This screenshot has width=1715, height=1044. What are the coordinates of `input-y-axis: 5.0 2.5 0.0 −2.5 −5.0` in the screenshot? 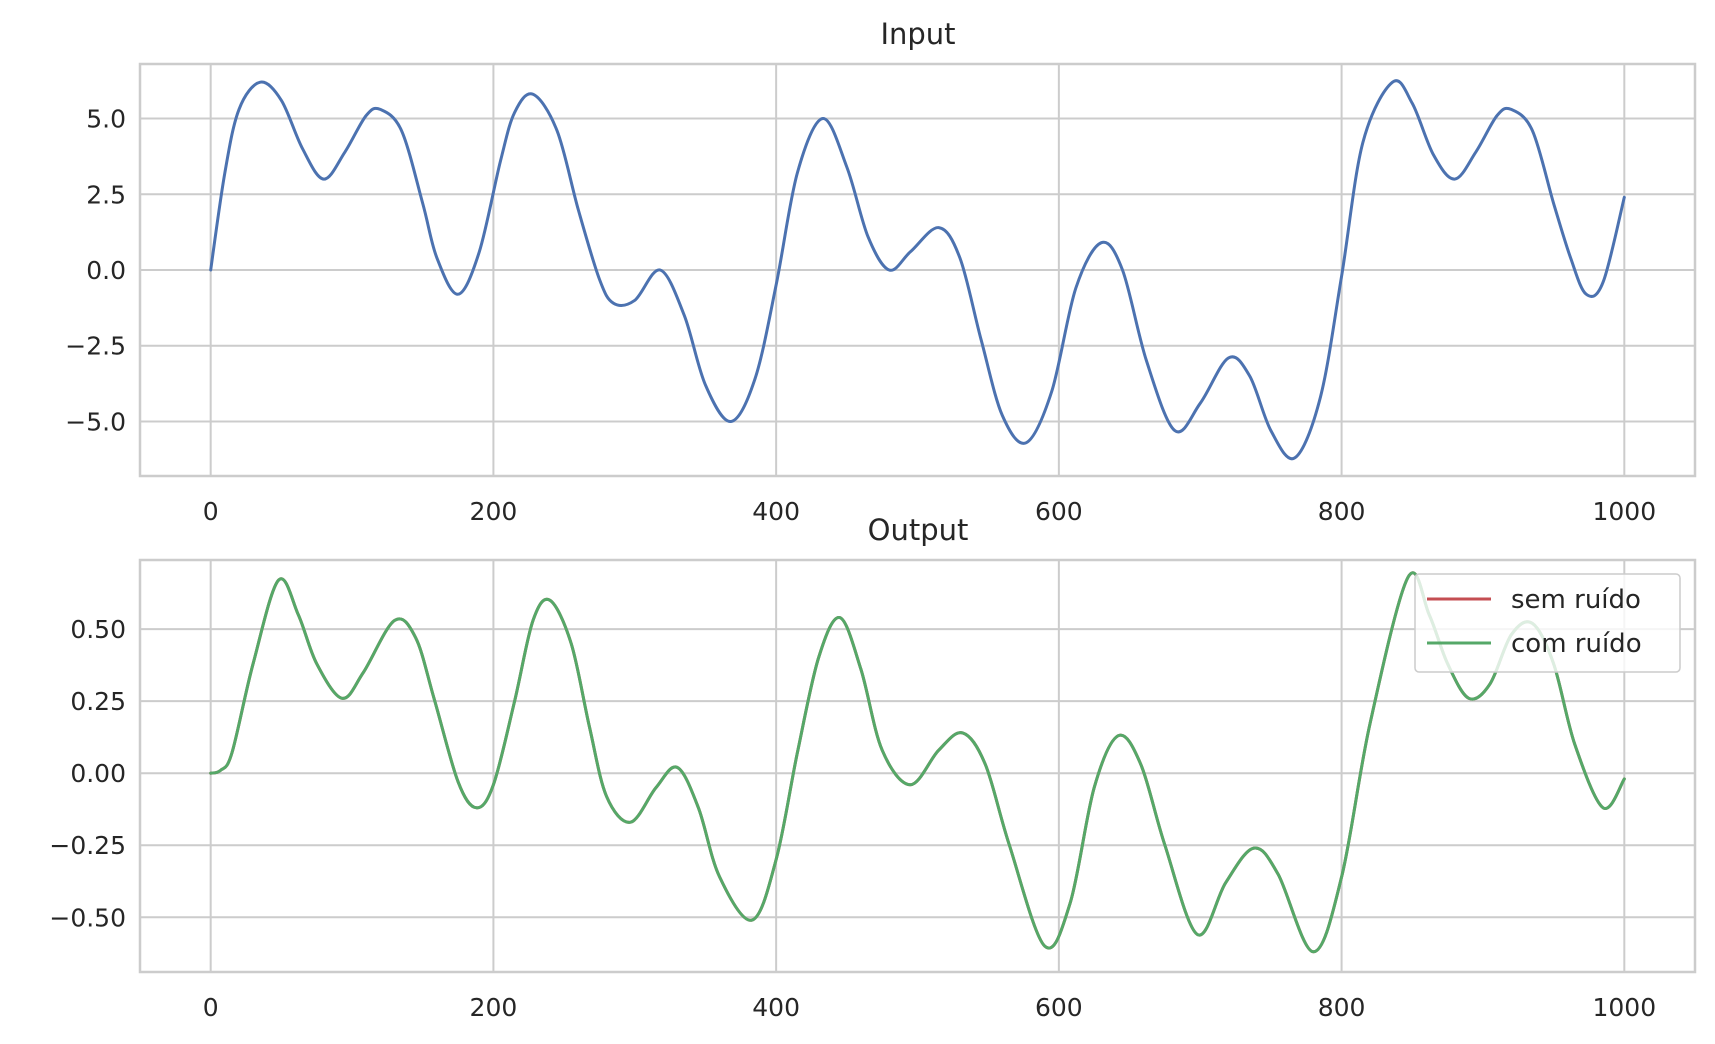 It's located at (95, 271).